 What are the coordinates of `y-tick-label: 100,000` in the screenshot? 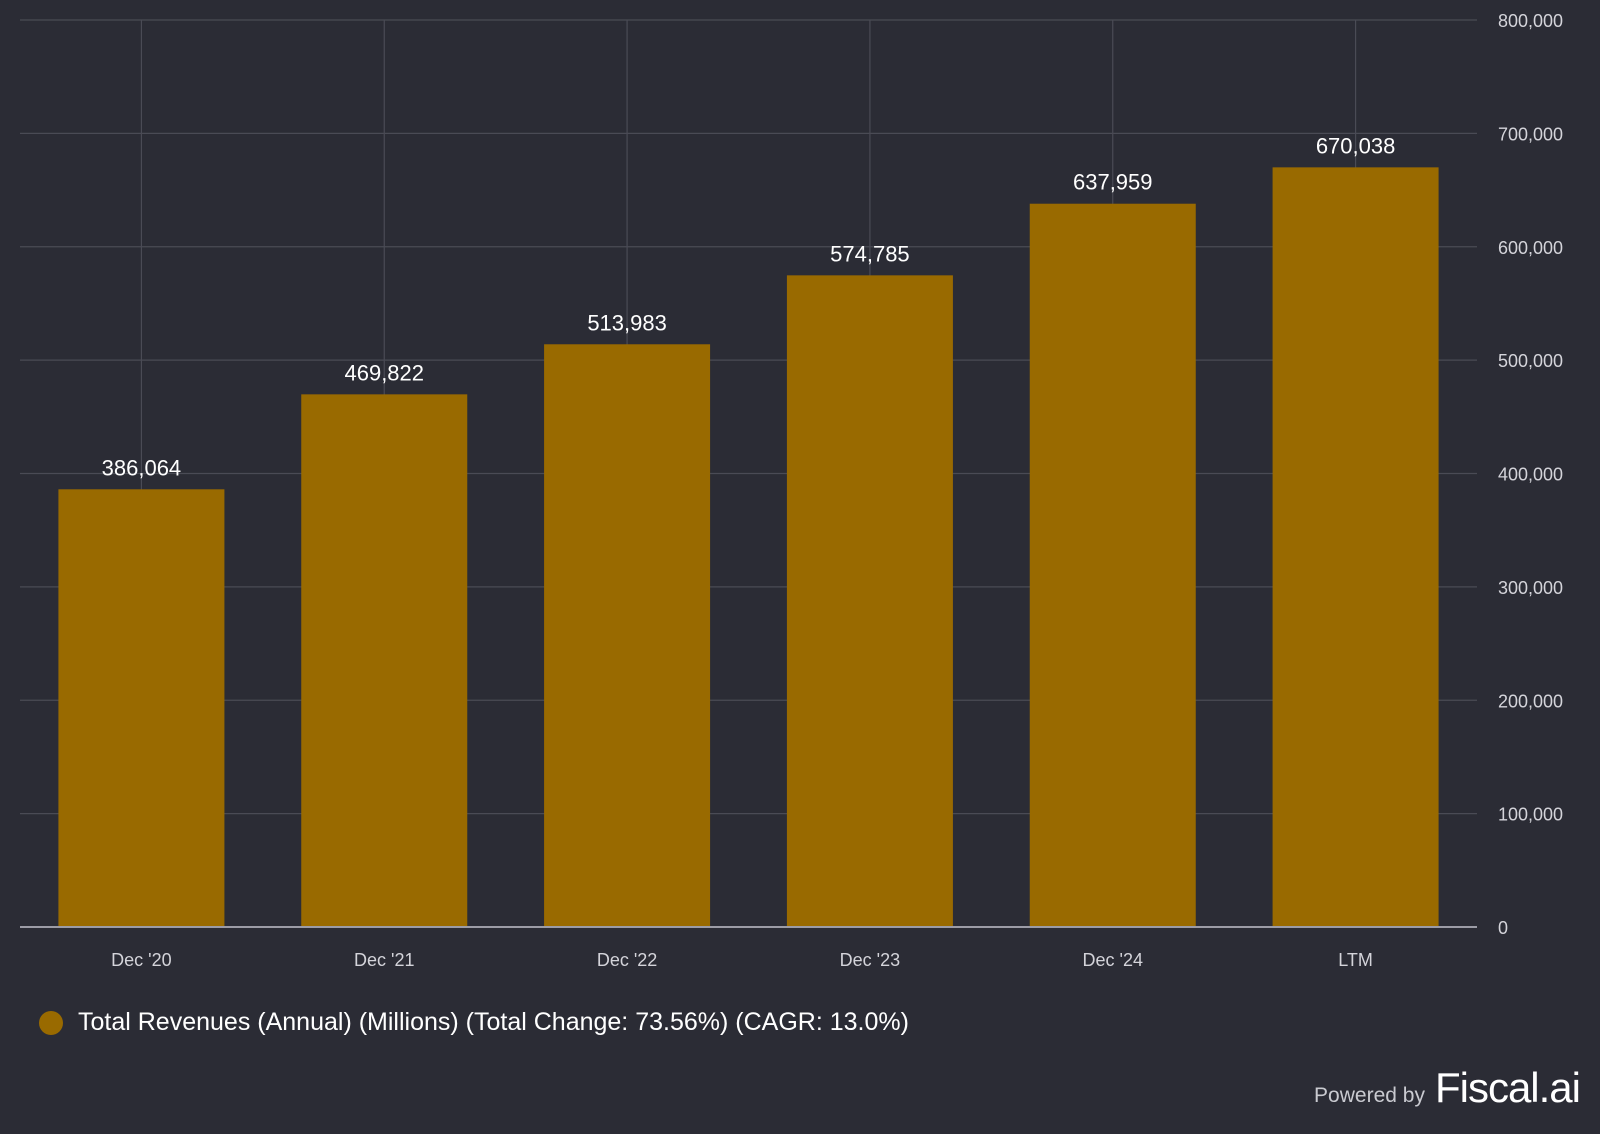 It's located at (1530, 815).